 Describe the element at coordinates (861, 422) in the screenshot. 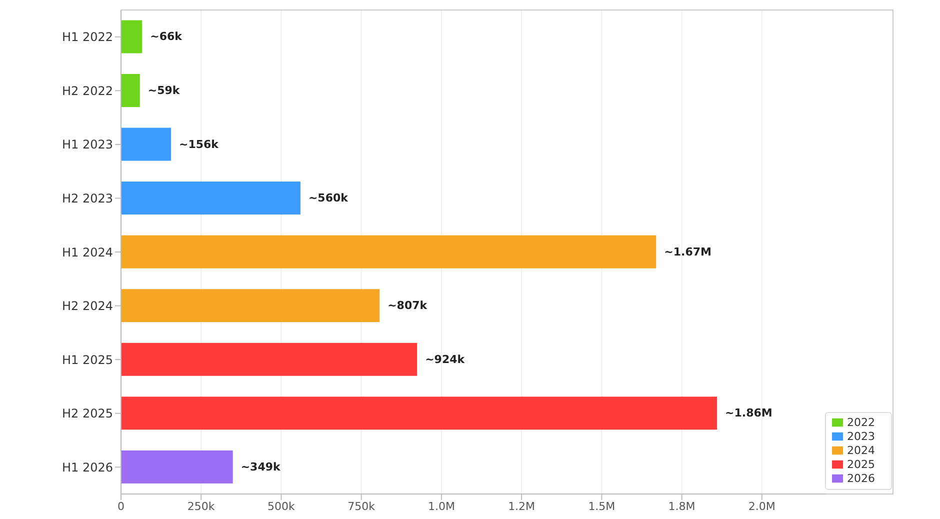

I see `legend-label: 2022` at that location.